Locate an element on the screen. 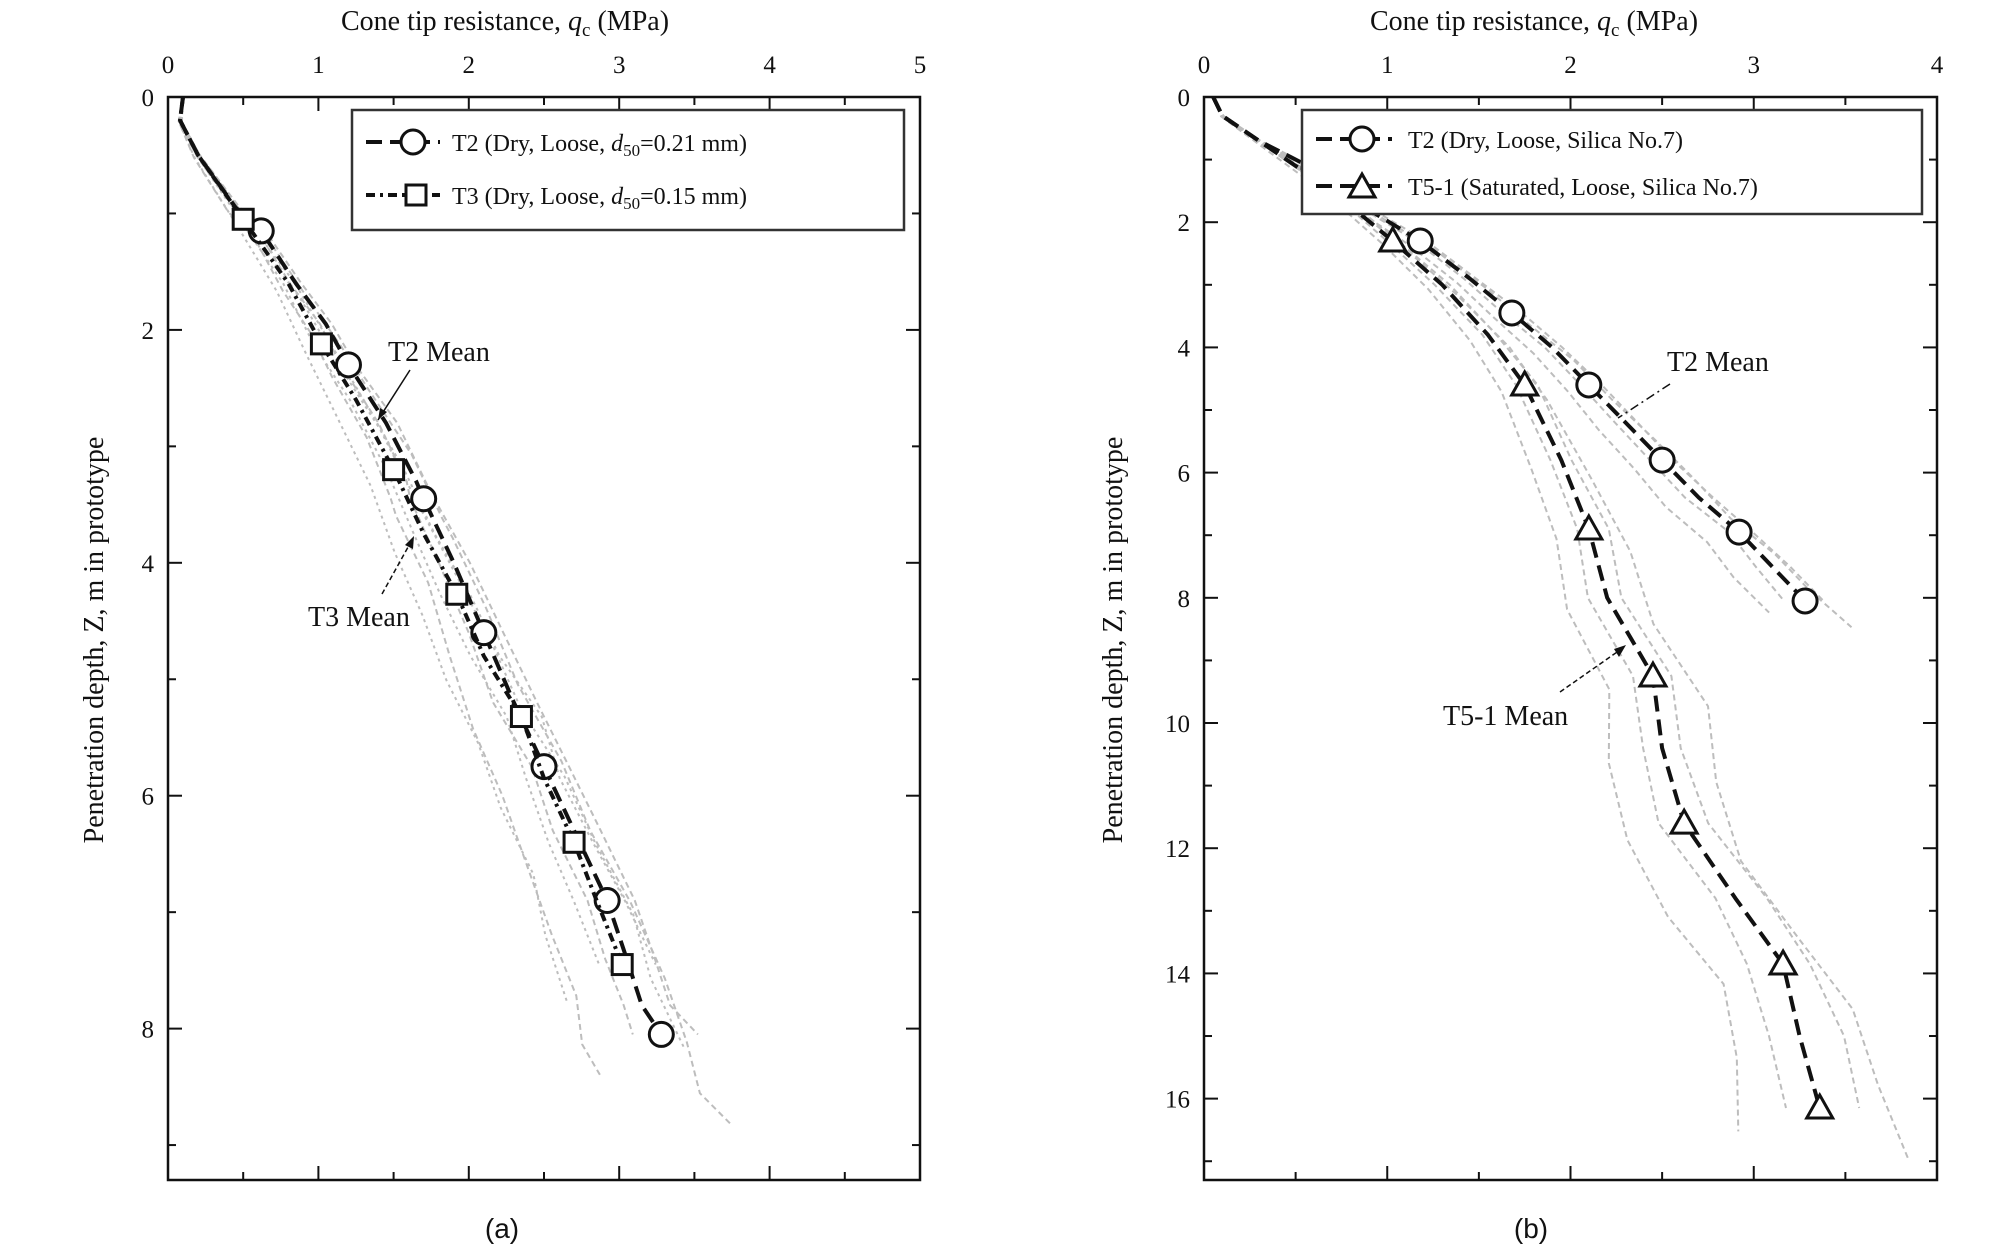  panel-a-legend-box is located at coordinates (628, 170).